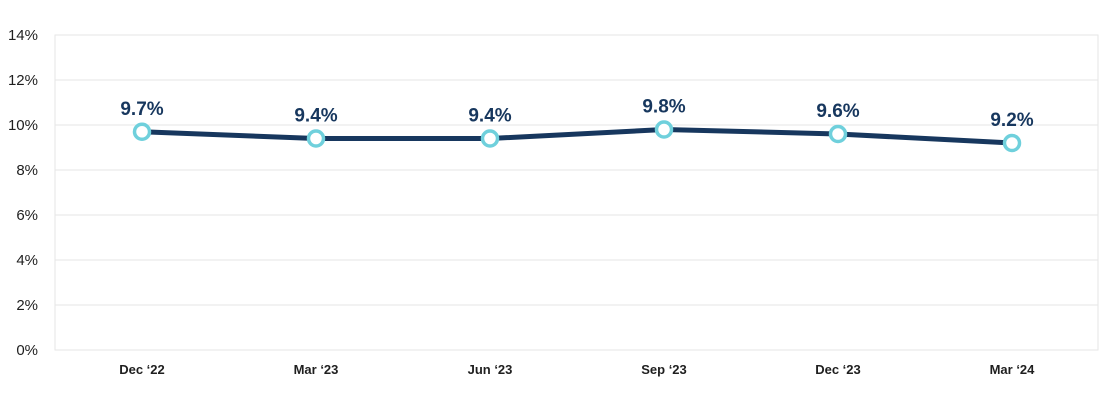 This screenshot has width=1100, height=402. What do you see at coordinates (27, 260) in the screenshot?
I see `y-tick-label: 4%` at bounding box center [27, 260].